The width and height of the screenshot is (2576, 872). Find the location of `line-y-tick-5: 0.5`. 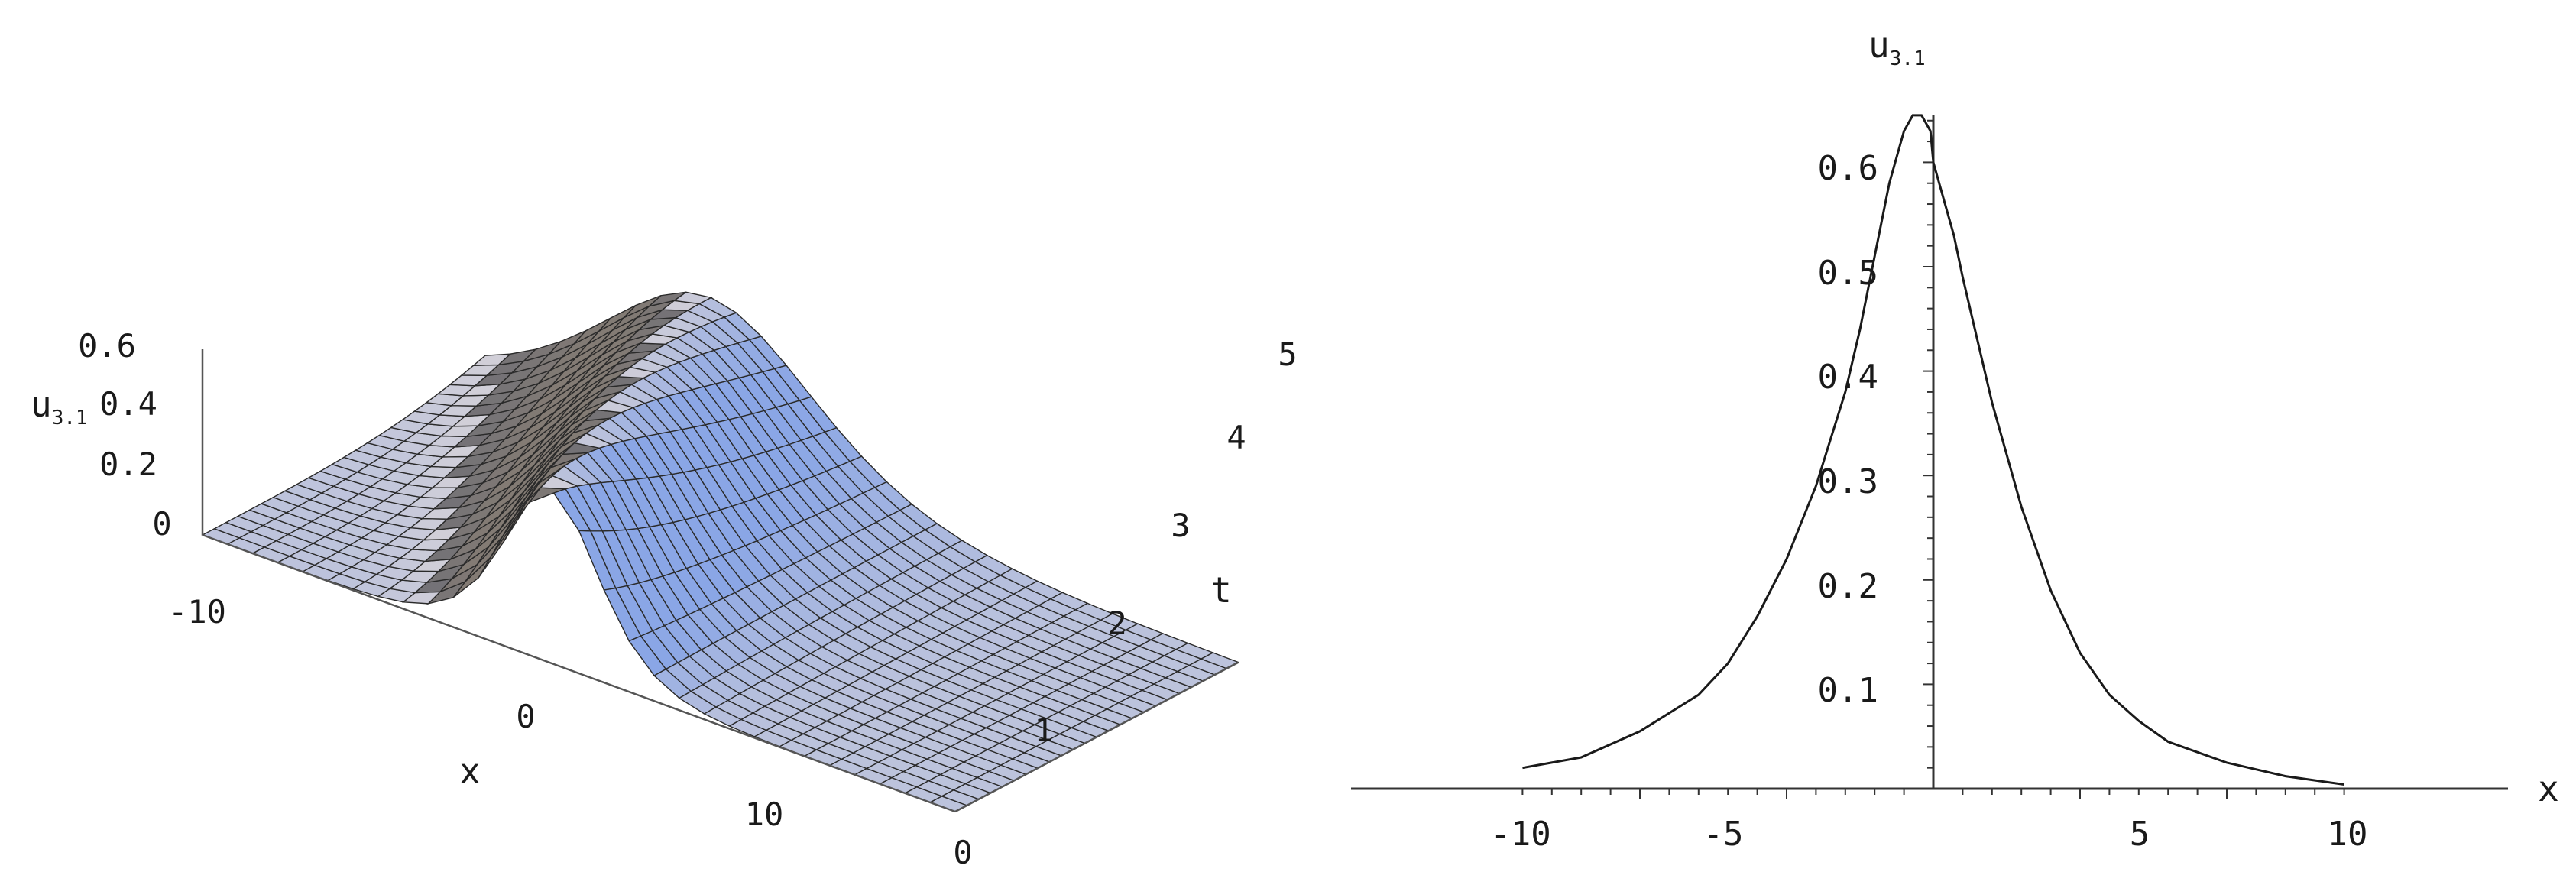

line-y-tick-5: 0.5 is located at coordinates (1848, 273).